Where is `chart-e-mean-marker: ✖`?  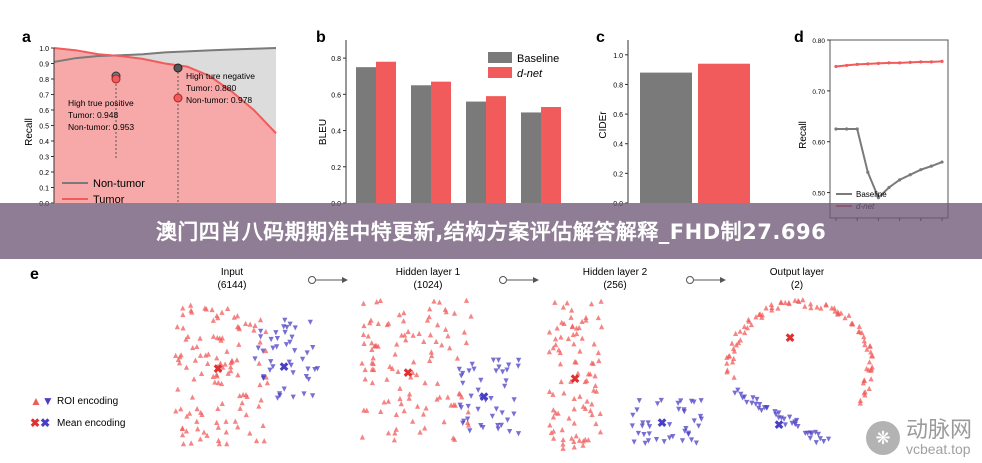 chart-e-mean-marker: ✖ is located at coordinates (484, 397).